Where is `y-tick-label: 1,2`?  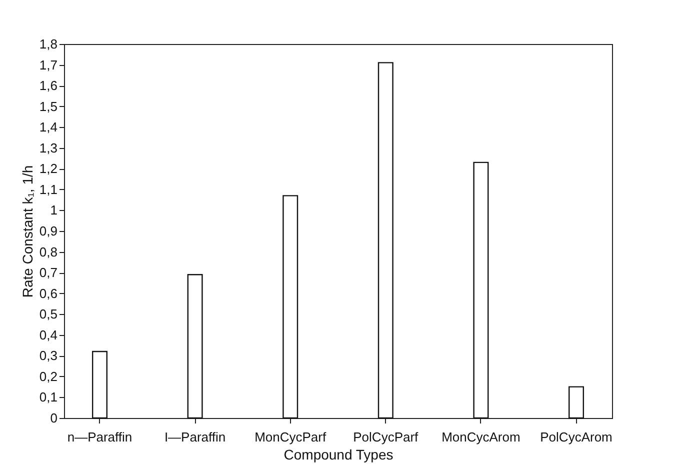
y-tick-label: 1,2 is located at coordinates (48, 168).